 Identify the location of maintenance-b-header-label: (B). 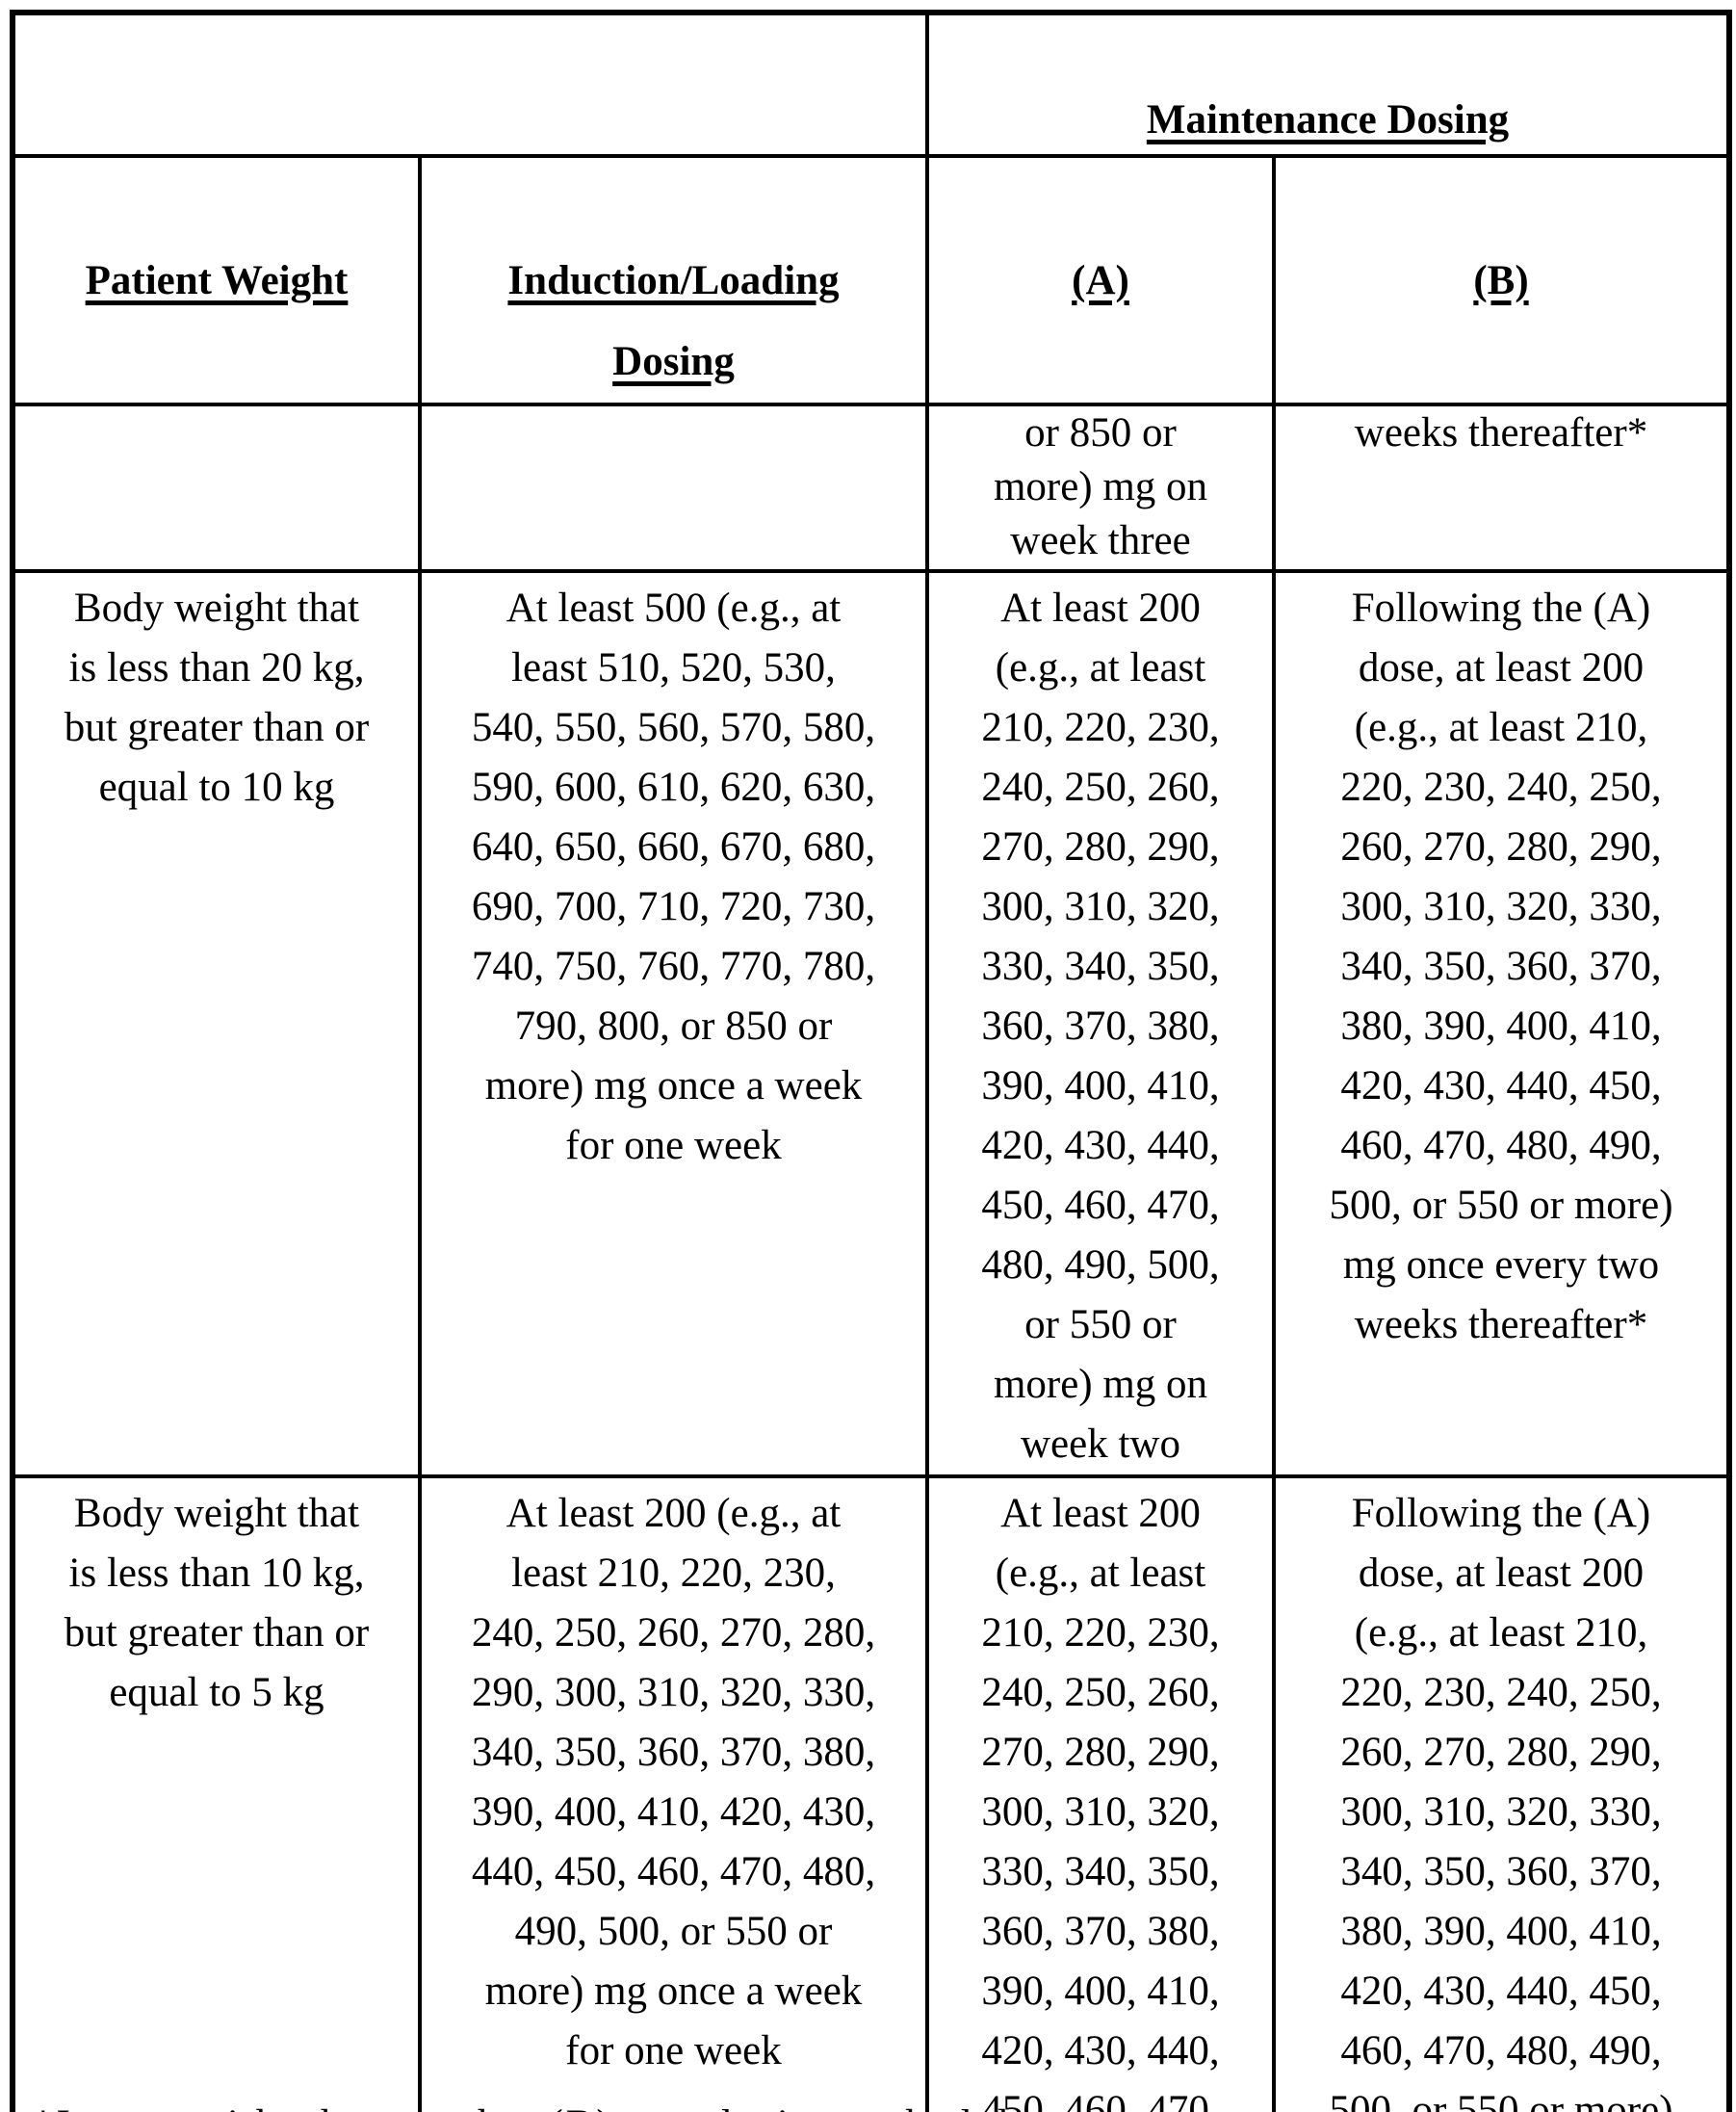
(1501, 280).